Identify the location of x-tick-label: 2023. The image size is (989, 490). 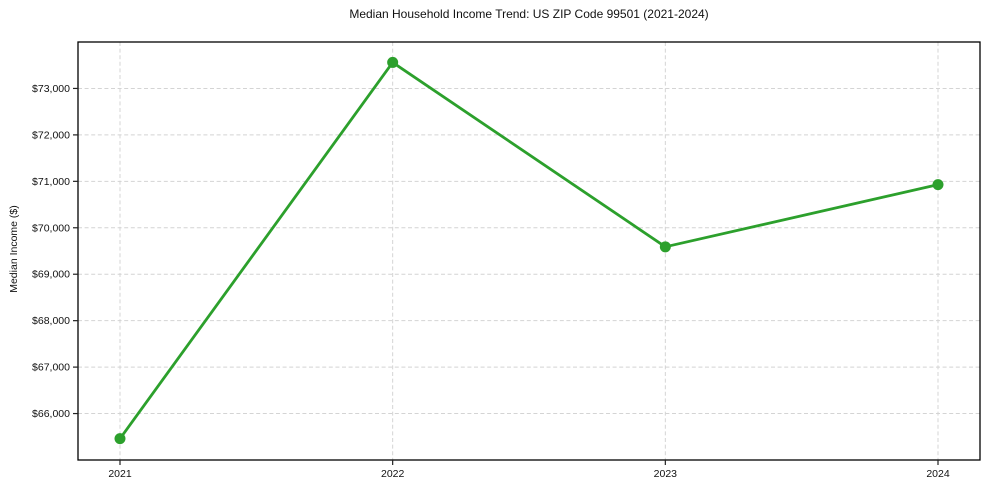
(666, 474).